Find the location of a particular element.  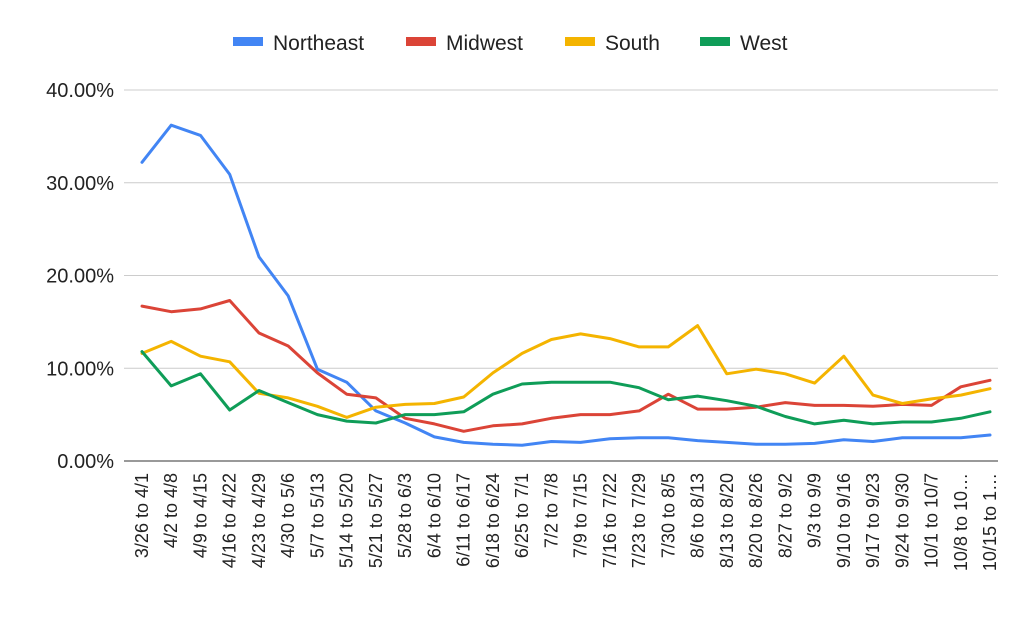

legend-label-west: West is located at coordinates (764, 43).